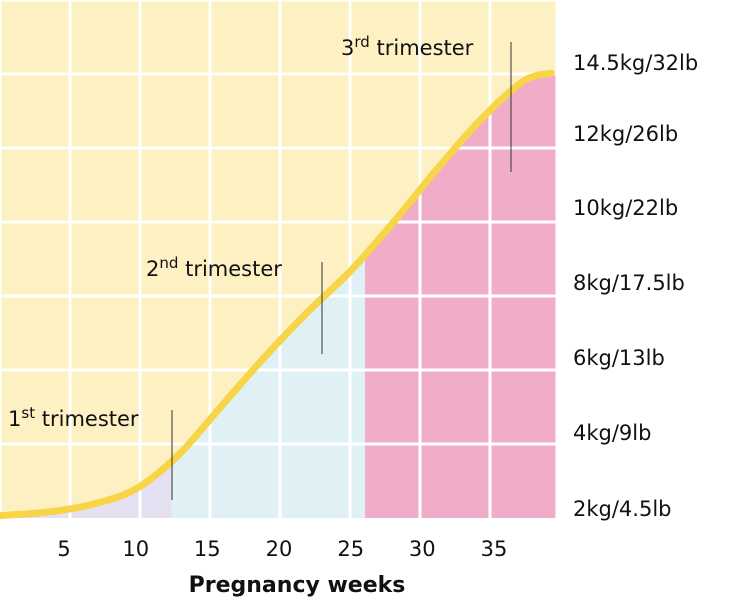 The image size is (737, 611). What do you see at coordinates (612, 433) in the screenshot?
I see `y-tick-label: 4kg/9lb` at bounding box center [612, 433].